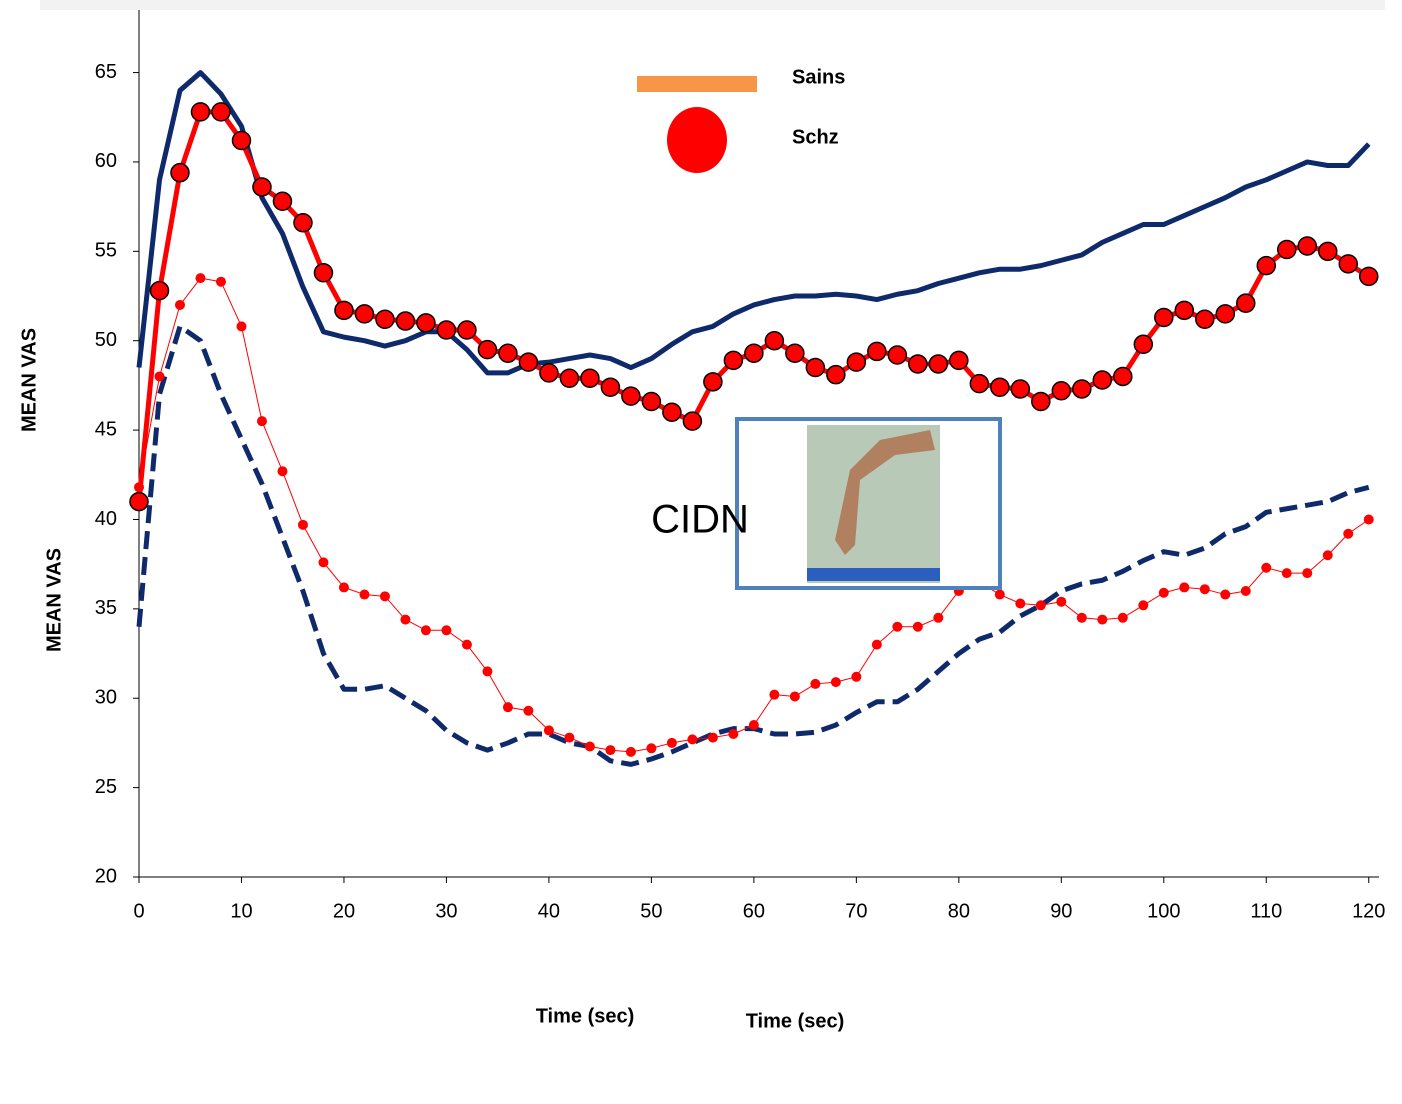 The image size is (1402, 1104). I want to click on y-tick-label: 60, so click(106, 161).